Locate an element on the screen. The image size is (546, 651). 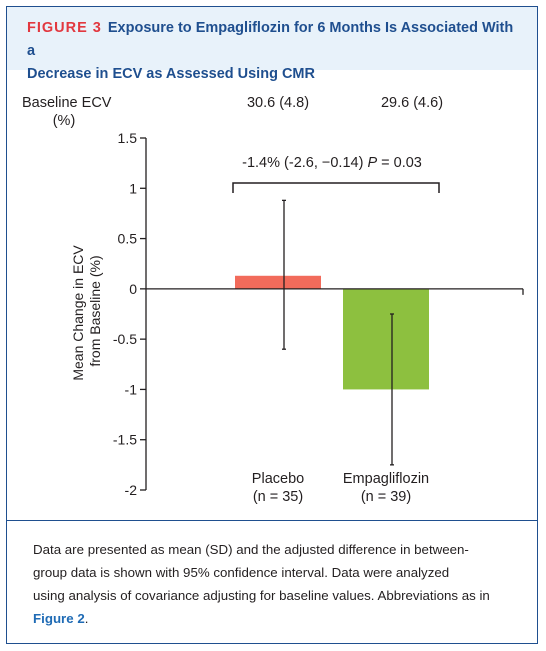
figure-label: FIGURE 3 is located at coordinates (64, 28).